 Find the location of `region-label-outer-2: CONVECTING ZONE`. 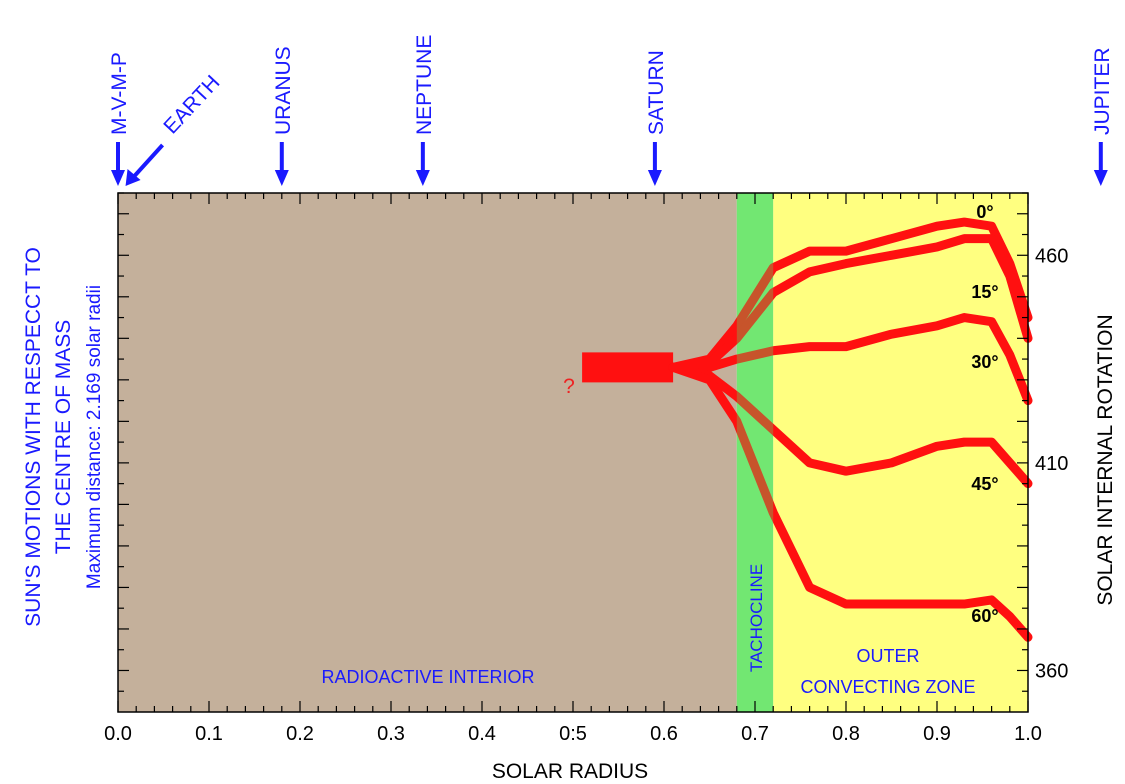

region-label-outer-2: CONVECTING ZONE is located at coordinates (887, 687).